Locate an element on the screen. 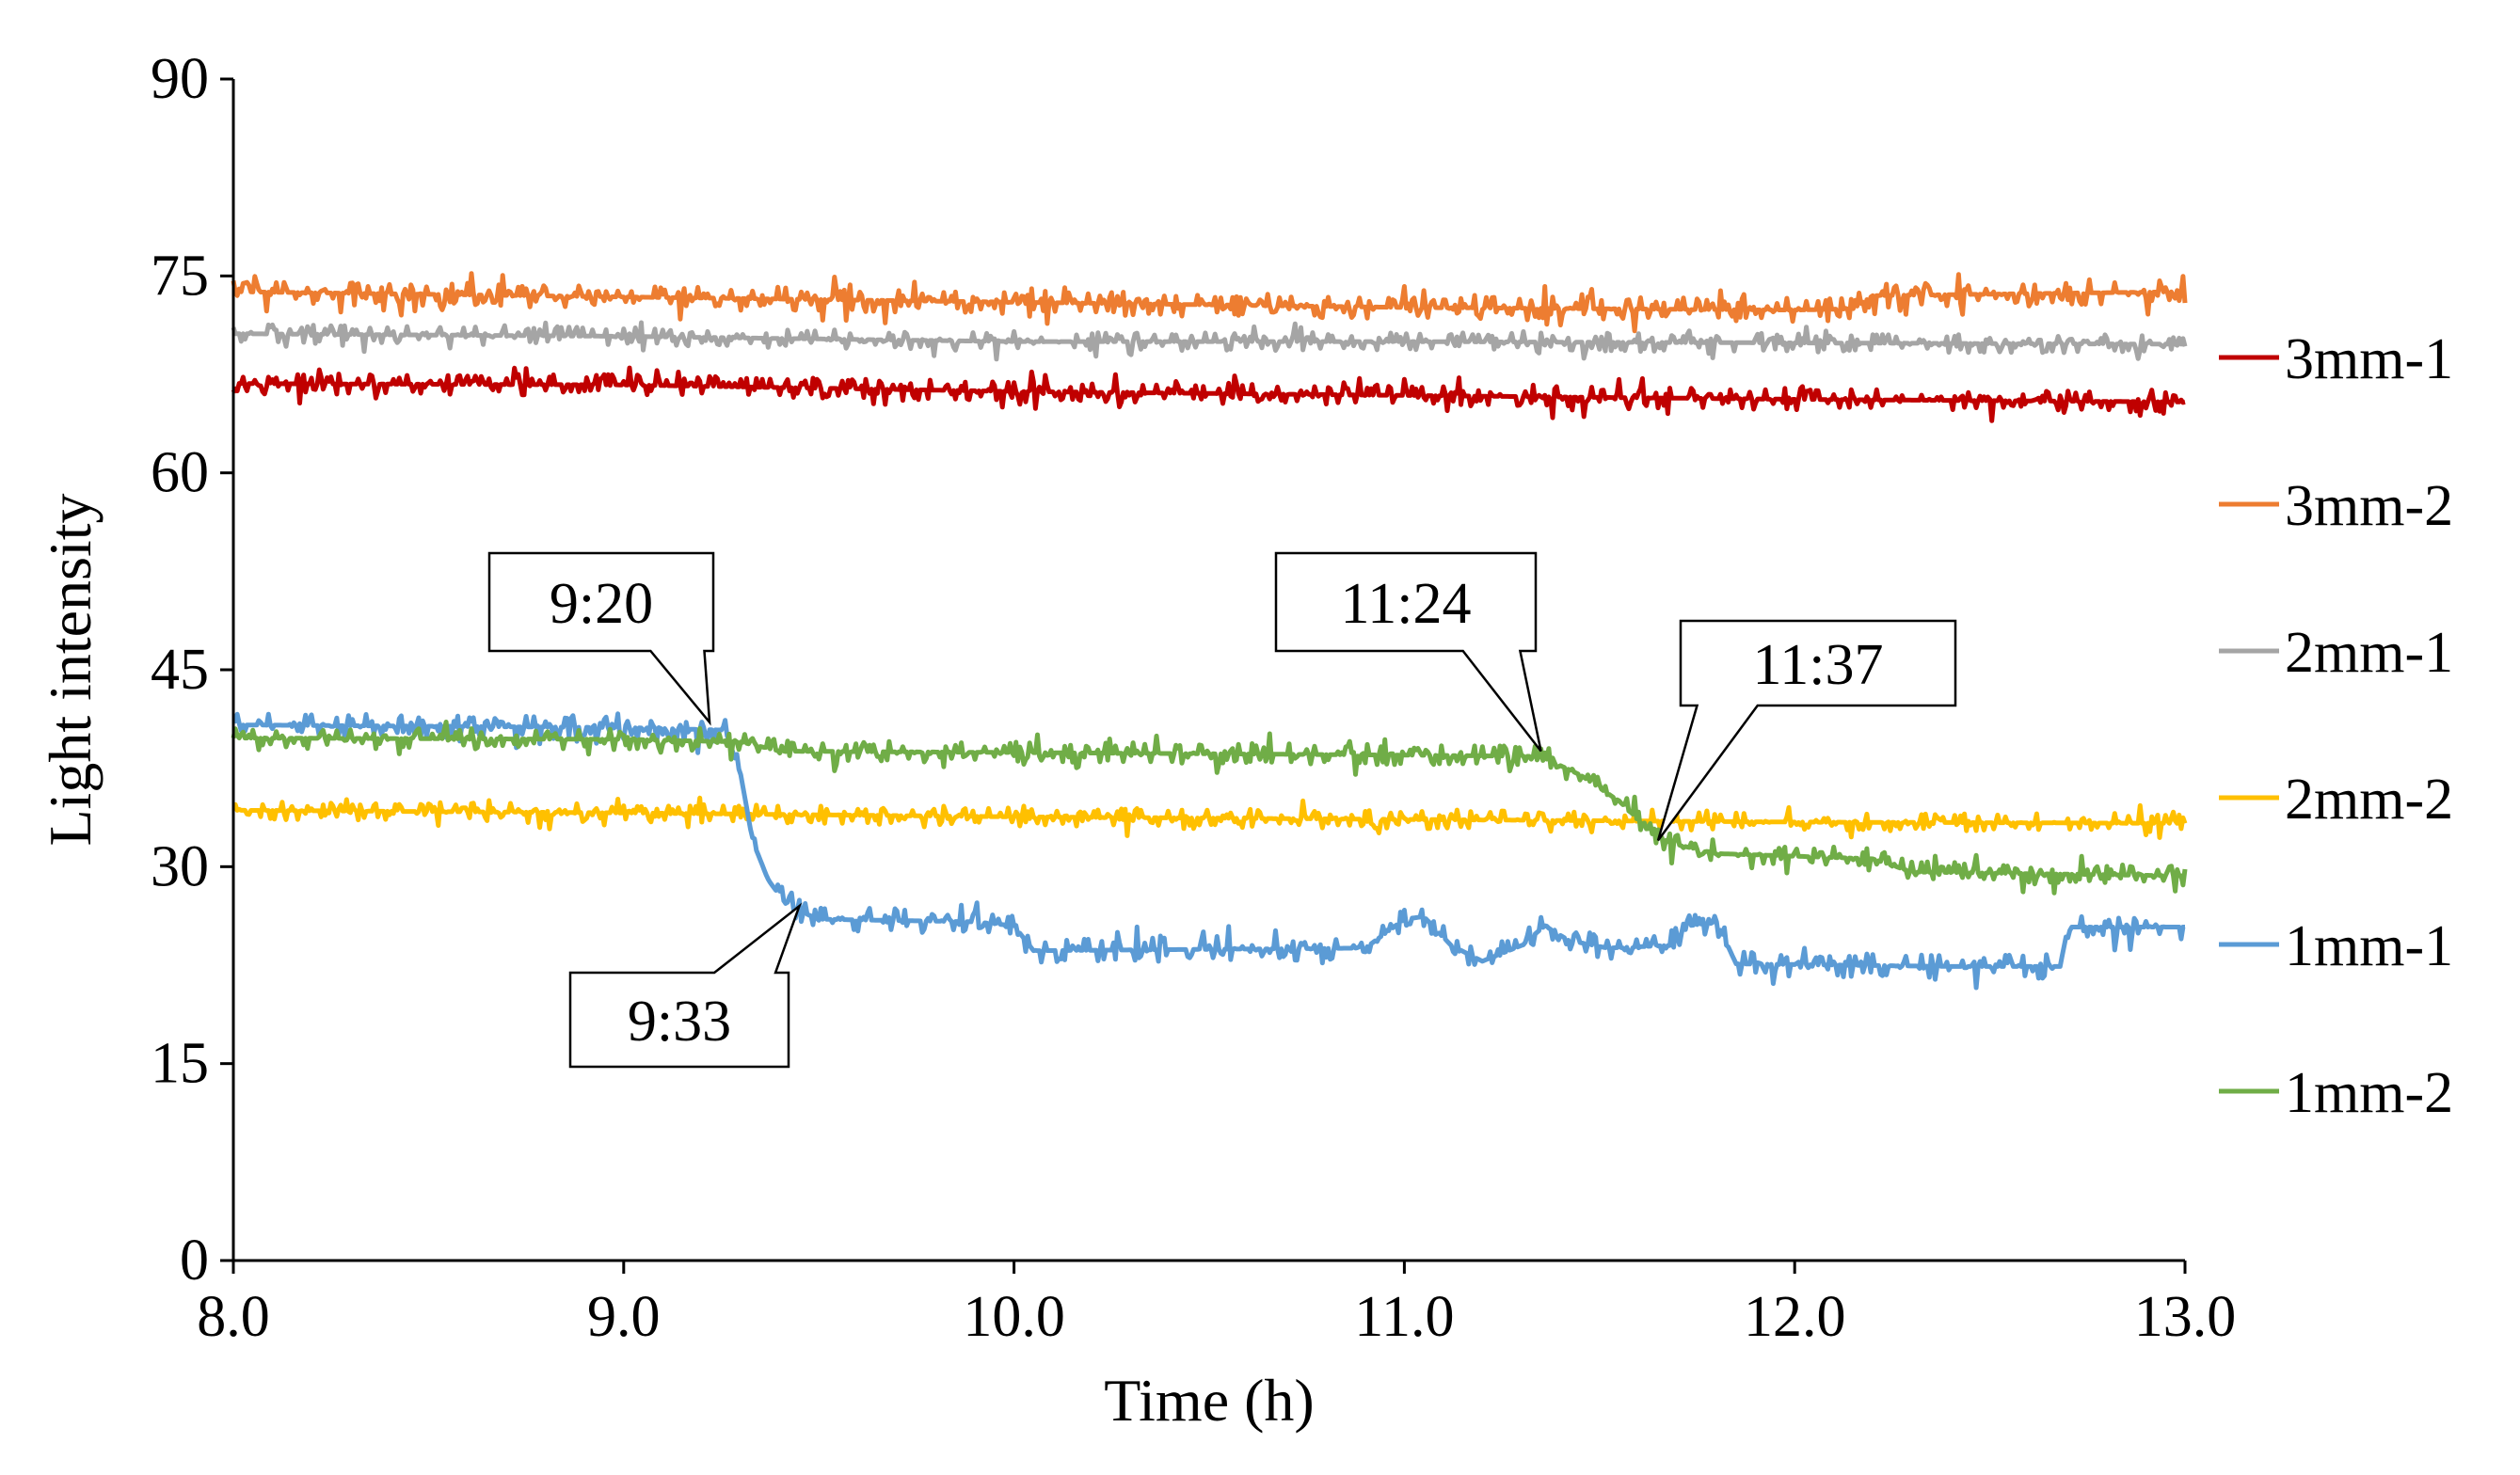  x-tick-label: 10.0 is located at coordinates (1014, 1317).